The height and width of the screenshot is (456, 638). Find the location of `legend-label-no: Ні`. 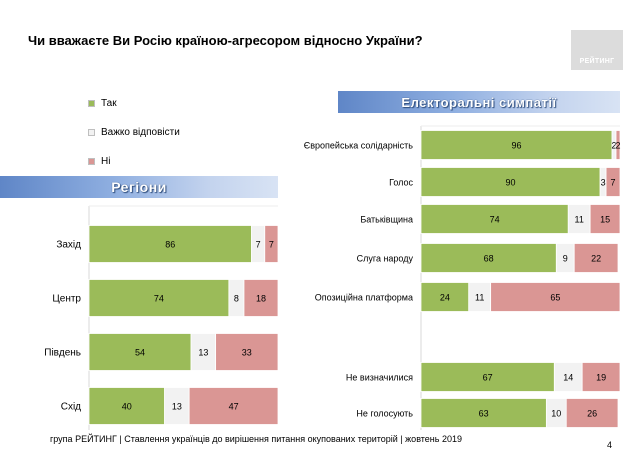

legend-label-no: Ні is located at coordinates (106, 161).